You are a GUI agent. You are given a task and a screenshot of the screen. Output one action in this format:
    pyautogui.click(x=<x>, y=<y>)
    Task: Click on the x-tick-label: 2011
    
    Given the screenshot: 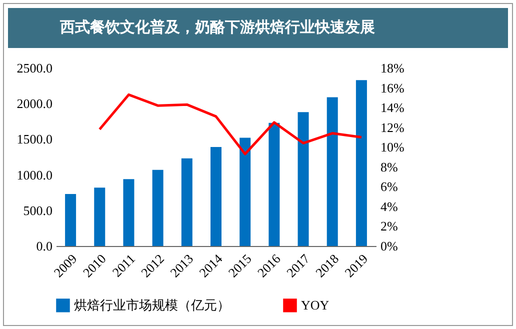 What is the action you would take?
    pyautogui.click(x=123, y=265)
    